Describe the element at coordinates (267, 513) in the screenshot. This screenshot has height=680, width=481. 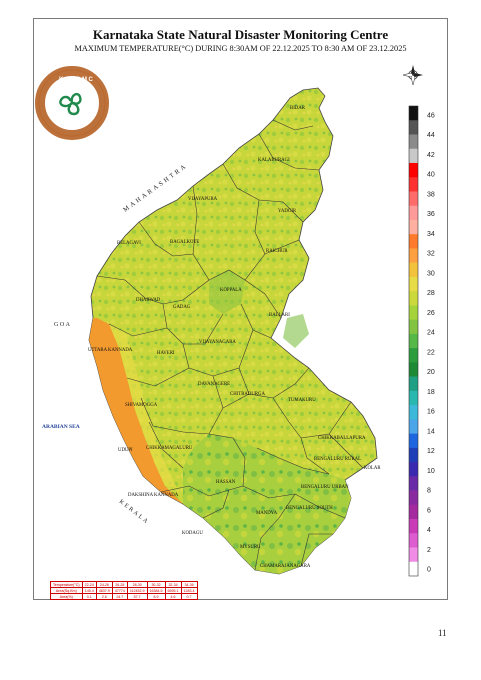
I see `district-label: MANDYA` at that location.